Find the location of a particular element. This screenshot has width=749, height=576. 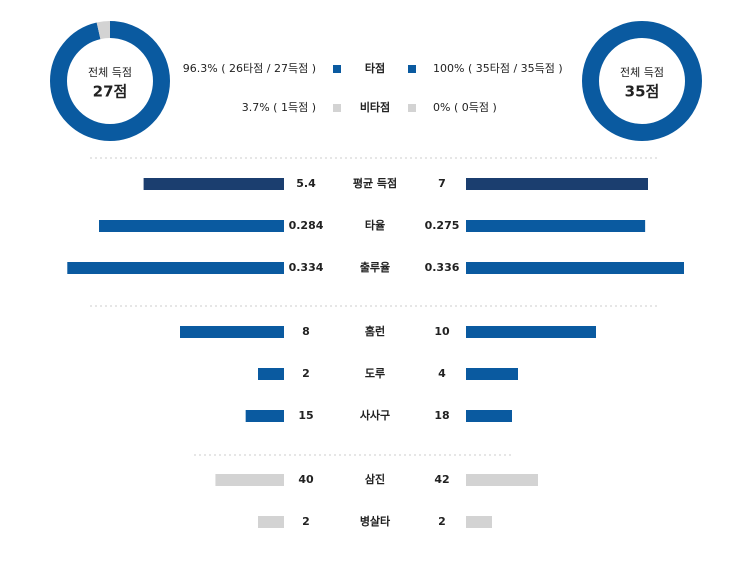

left-value: 0.284 is located at coordinates (306, 225).